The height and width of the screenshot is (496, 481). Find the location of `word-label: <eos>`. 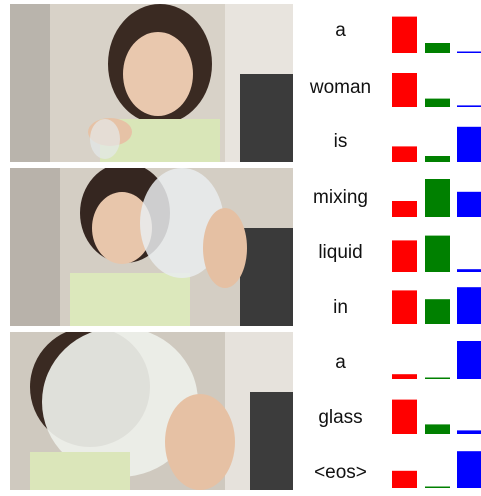

word-label: <eos> is located at coordinates (340, 472).